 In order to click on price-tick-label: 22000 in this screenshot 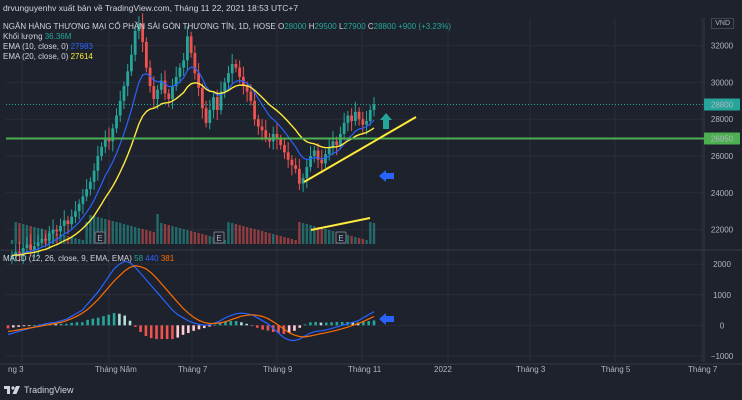, I will do `click(722, 230)`.